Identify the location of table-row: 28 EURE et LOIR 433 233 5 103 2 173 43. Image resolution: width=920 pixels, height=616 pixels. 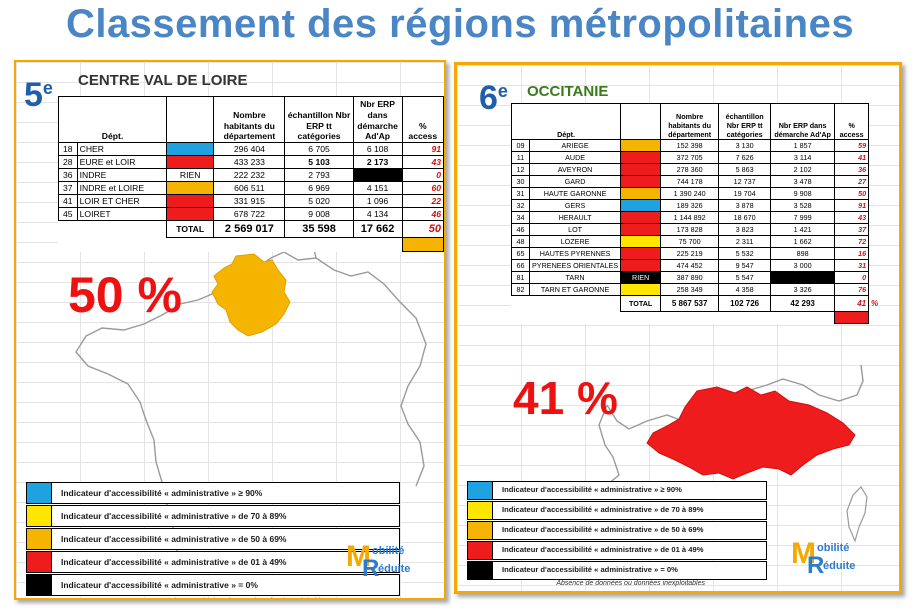
(251, 162).